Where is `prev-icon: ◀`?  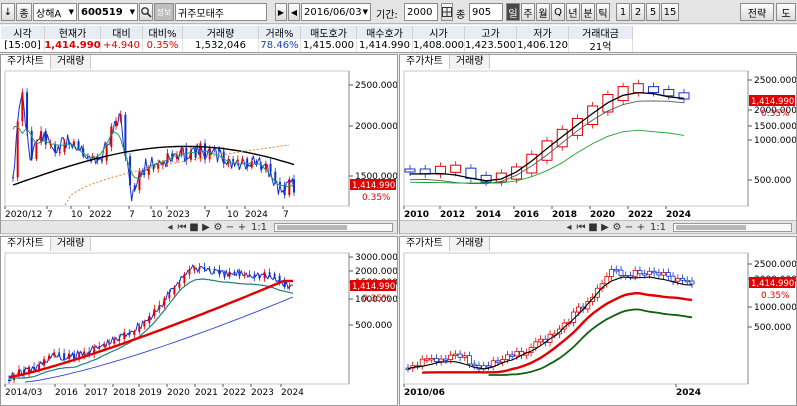 prev-icon: ◀ is located at coordinates (294, 12).